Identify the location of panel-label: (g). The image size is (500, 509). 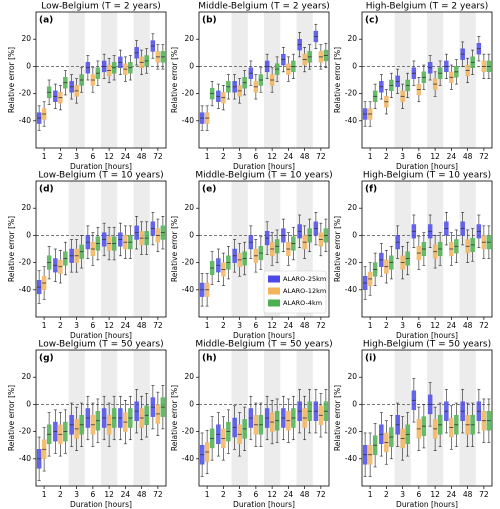
(46, 359).